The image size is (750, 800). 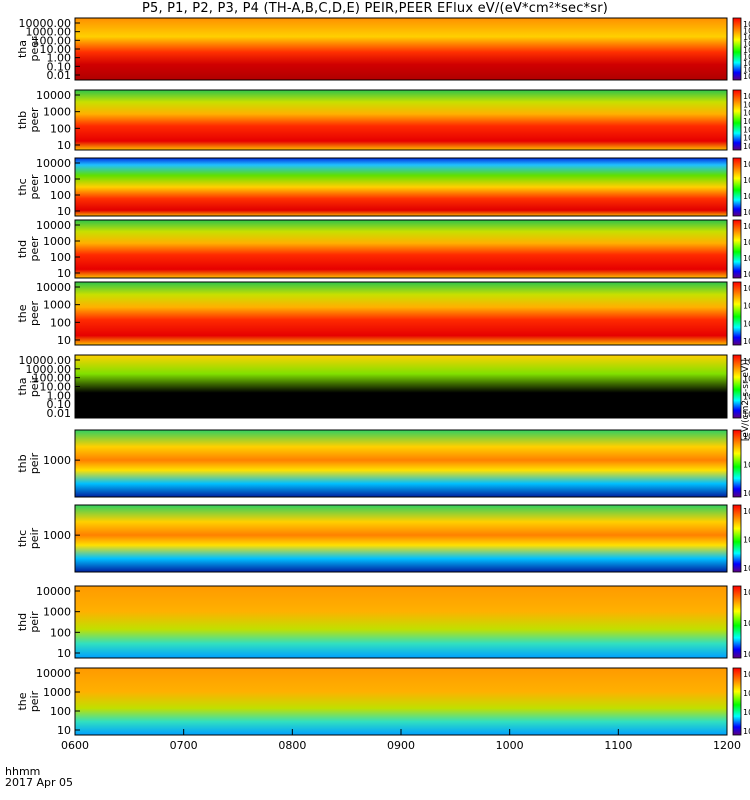 What do you see at coordinates (39, 782) in the screenshot?
I see `date-label: 2017 Apr 05` at bounding box center [39, 782].